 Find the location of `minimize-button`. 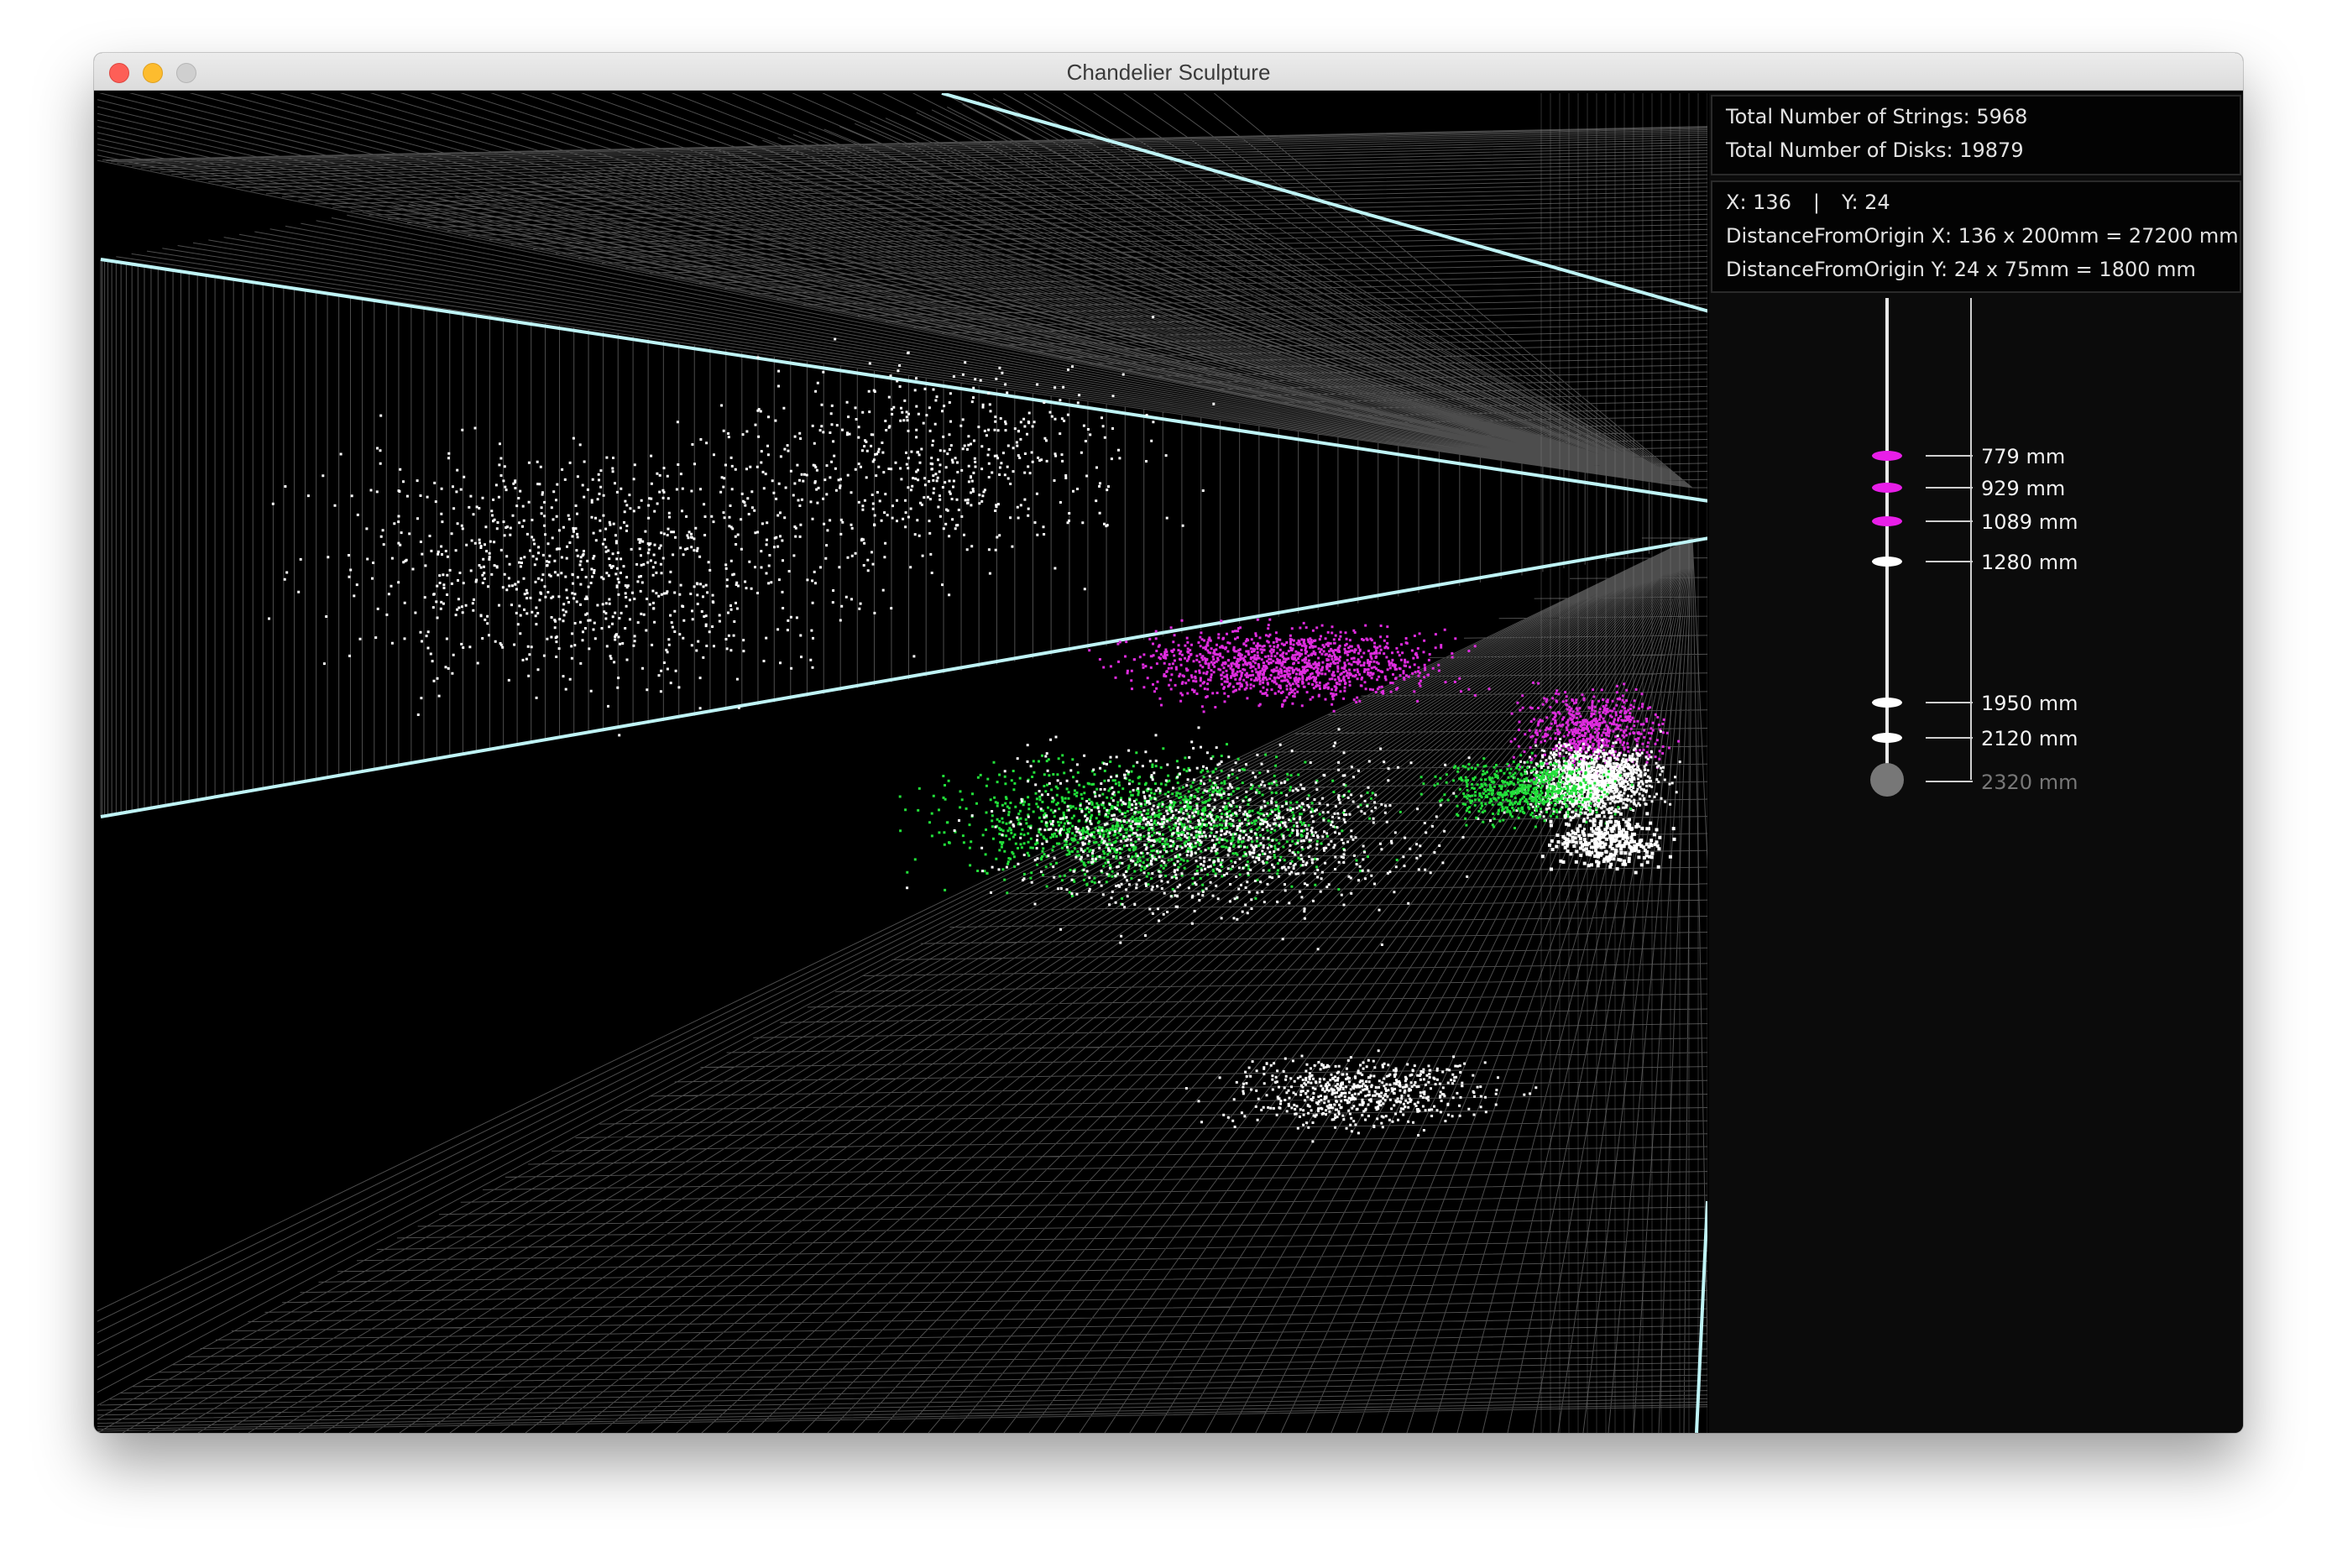

minimize-button is located at coordinates (153, 73).